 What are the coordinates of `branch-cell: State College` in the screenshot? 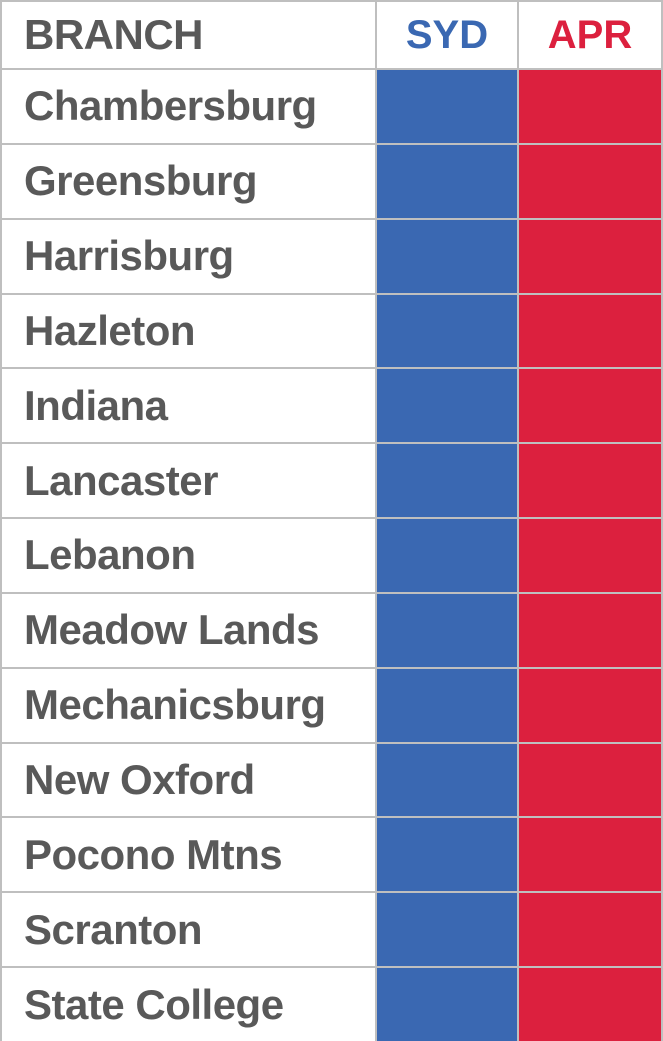 It's located at (188, 1004).